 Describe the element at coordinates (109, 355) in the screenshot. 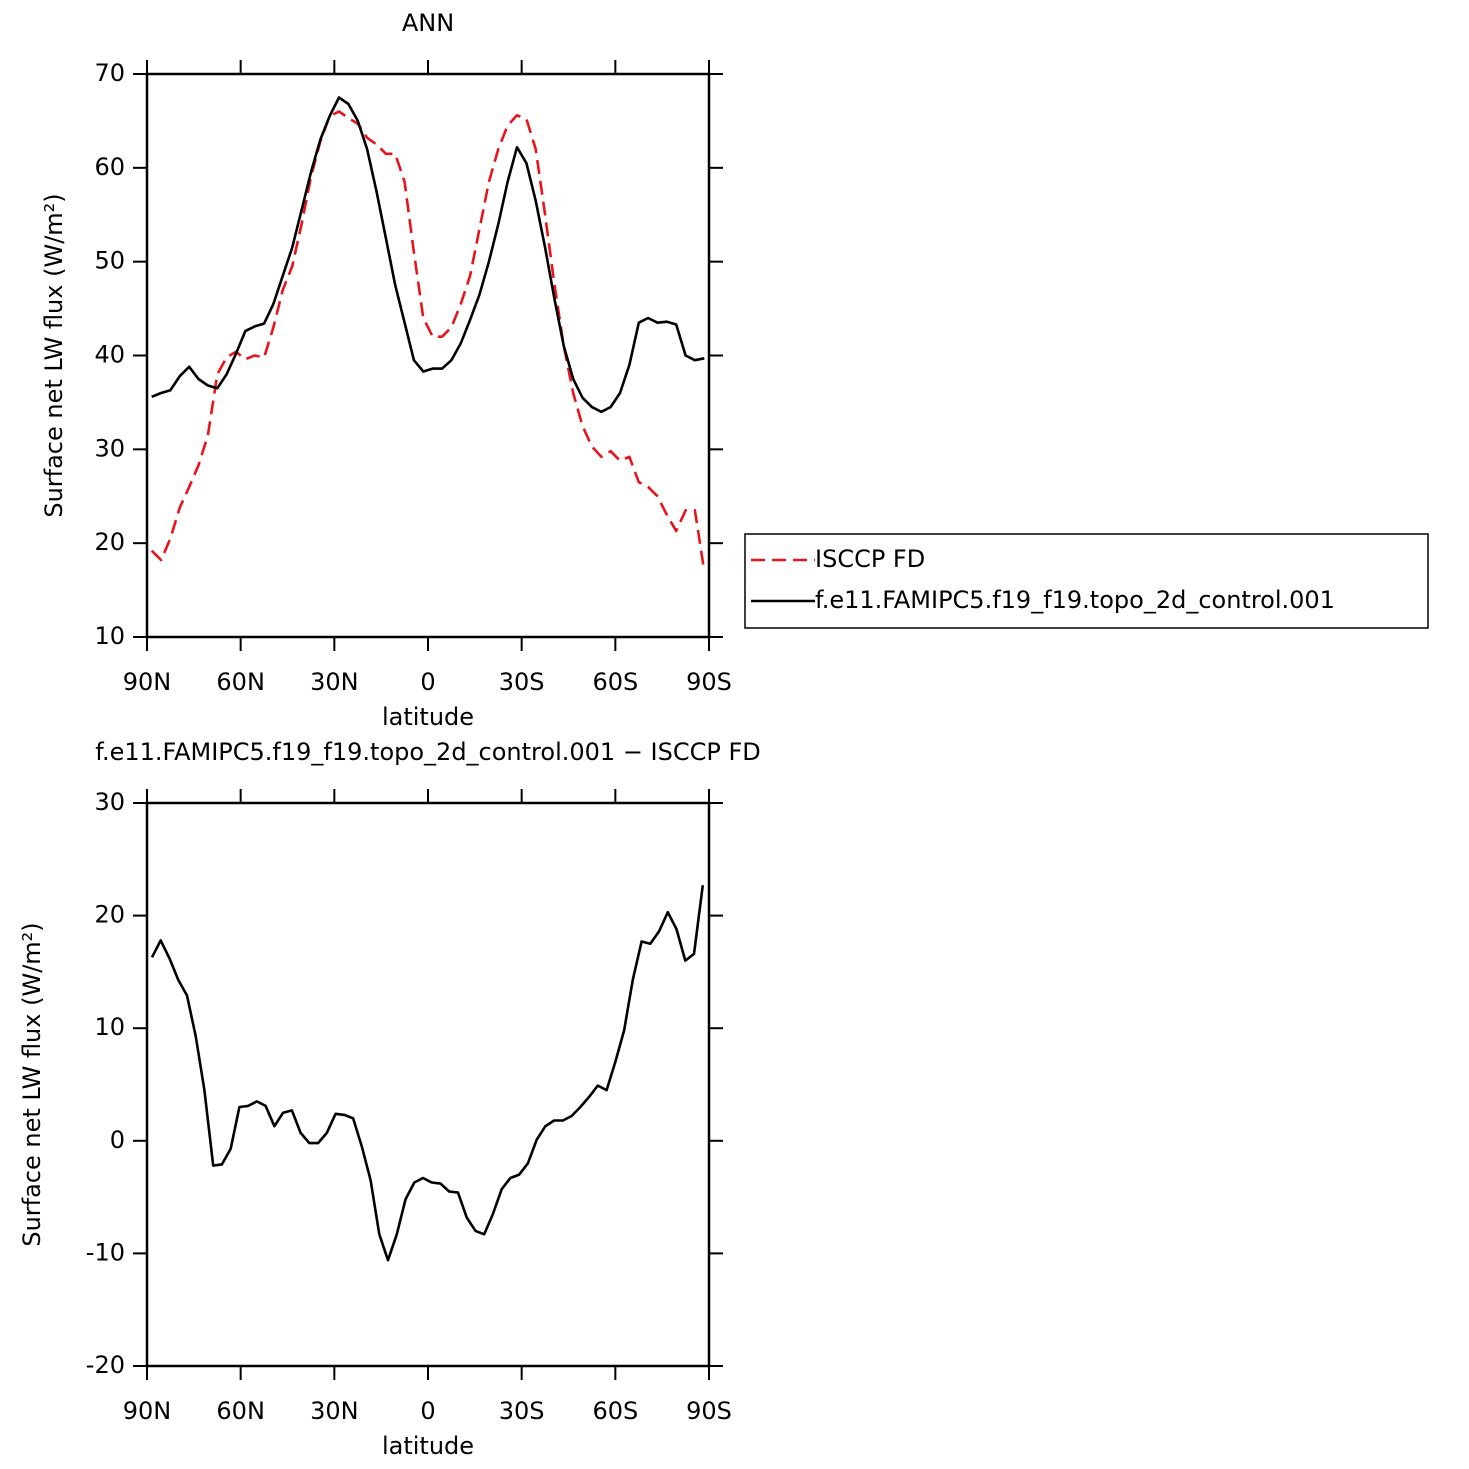

I see `y-tick-label: 40` at that location.